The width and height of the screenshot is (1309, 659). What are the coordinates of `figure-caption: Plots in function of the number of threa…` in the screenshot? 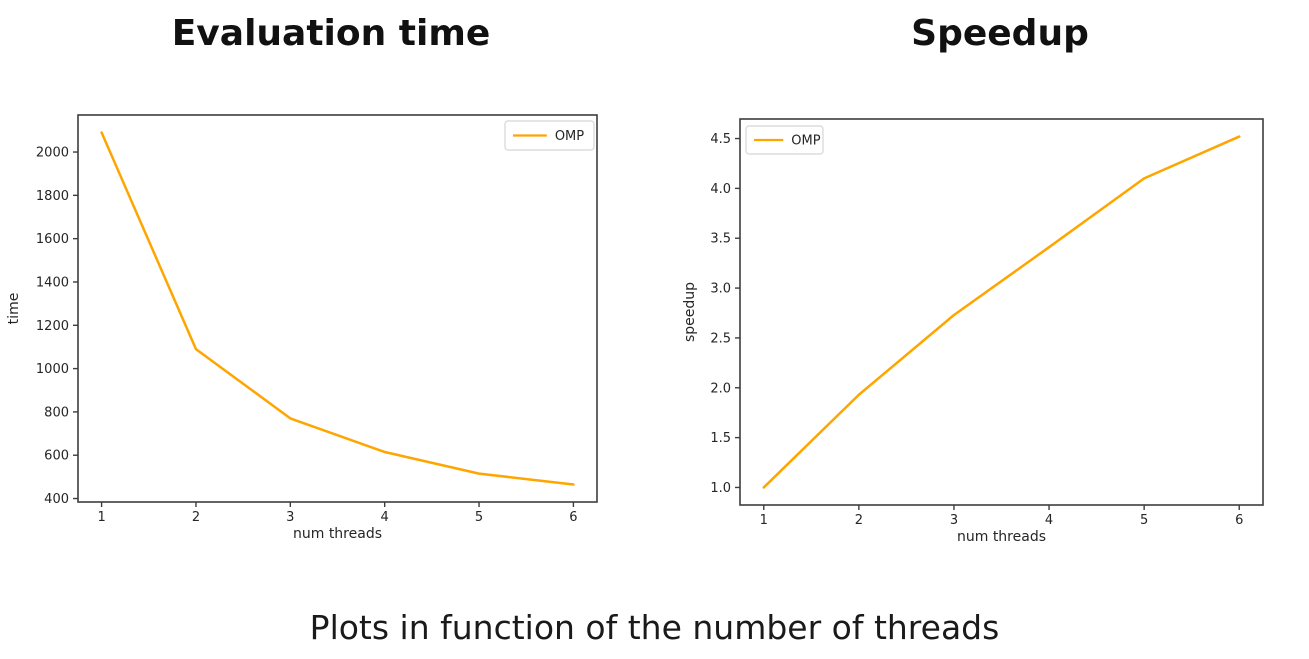 It's located at (654, 627).